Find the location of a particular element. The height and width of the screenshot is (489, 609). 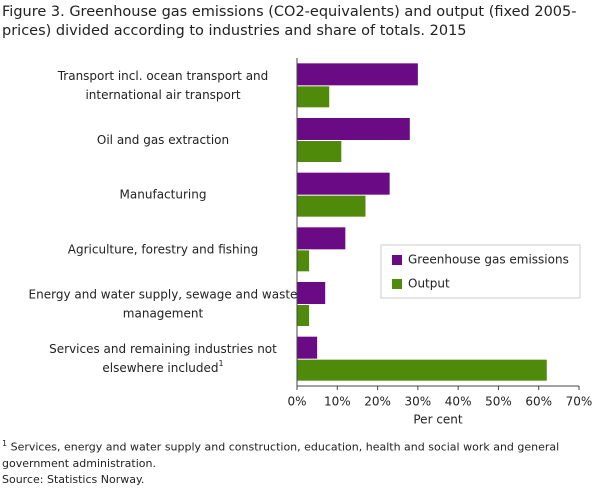

category-label: management is located at coordinates (163, 313).